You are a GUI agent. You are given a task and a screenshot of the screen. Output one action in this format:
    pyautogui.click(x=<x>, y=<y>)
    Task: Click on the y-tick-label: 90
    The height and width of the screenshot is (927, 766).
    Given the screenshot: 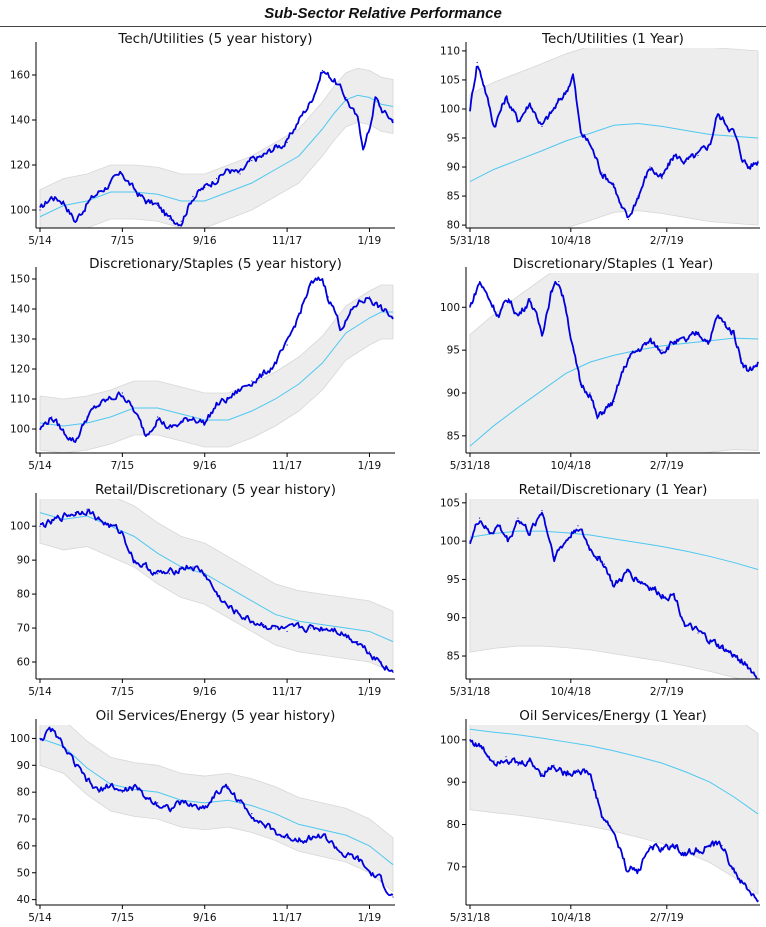 What is the action you would take?
    pyautogui.click(x=453, y=783)
    